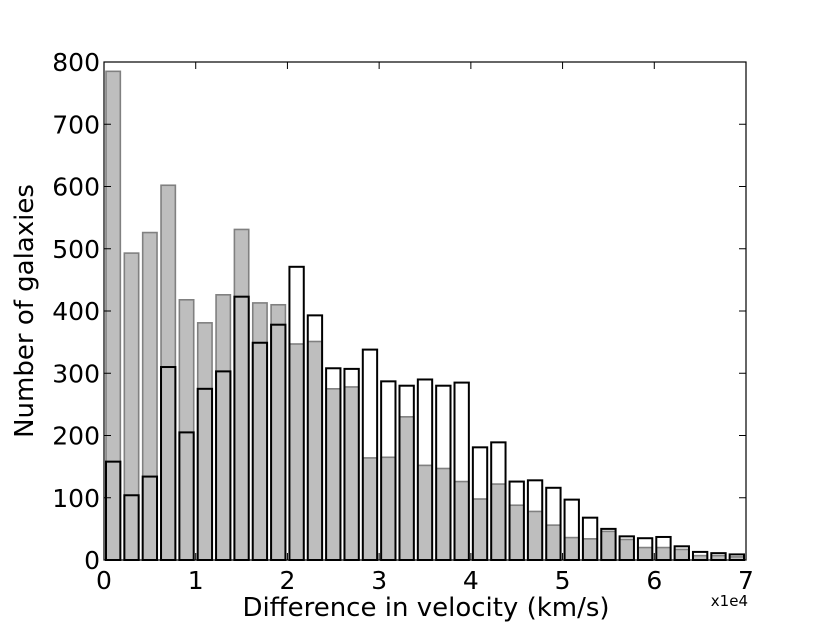 This screenshot has height=623, width=830. Describe the element at coordinates (729, 601) in the screenshot. I see `x-axis-offset-label: x1e4` at that location.